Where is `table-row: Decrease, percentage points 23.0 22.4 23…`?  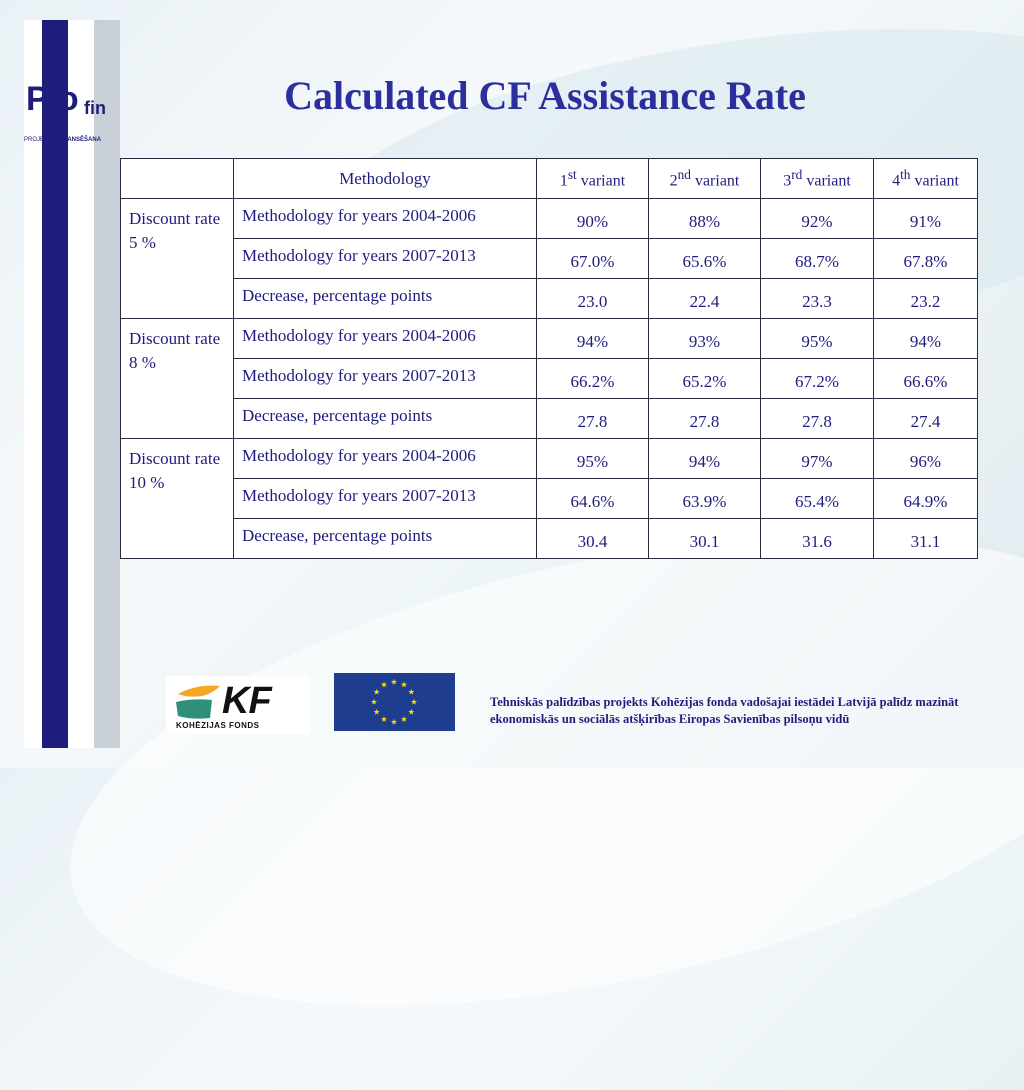 table-row: Decrease, percentage points 23.0 22.4 23… is located at coordinates (549, 298).